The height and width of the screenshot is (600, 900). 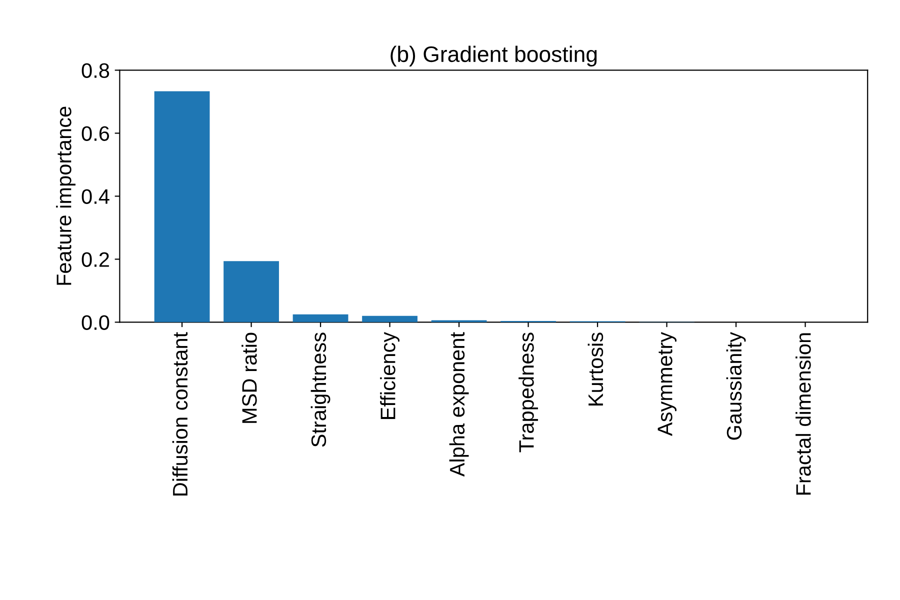 What do you see at coordinates (95, 259) in the screenshot?
I see `y-tick-label: 0.2` at bounding box center [95, 259].